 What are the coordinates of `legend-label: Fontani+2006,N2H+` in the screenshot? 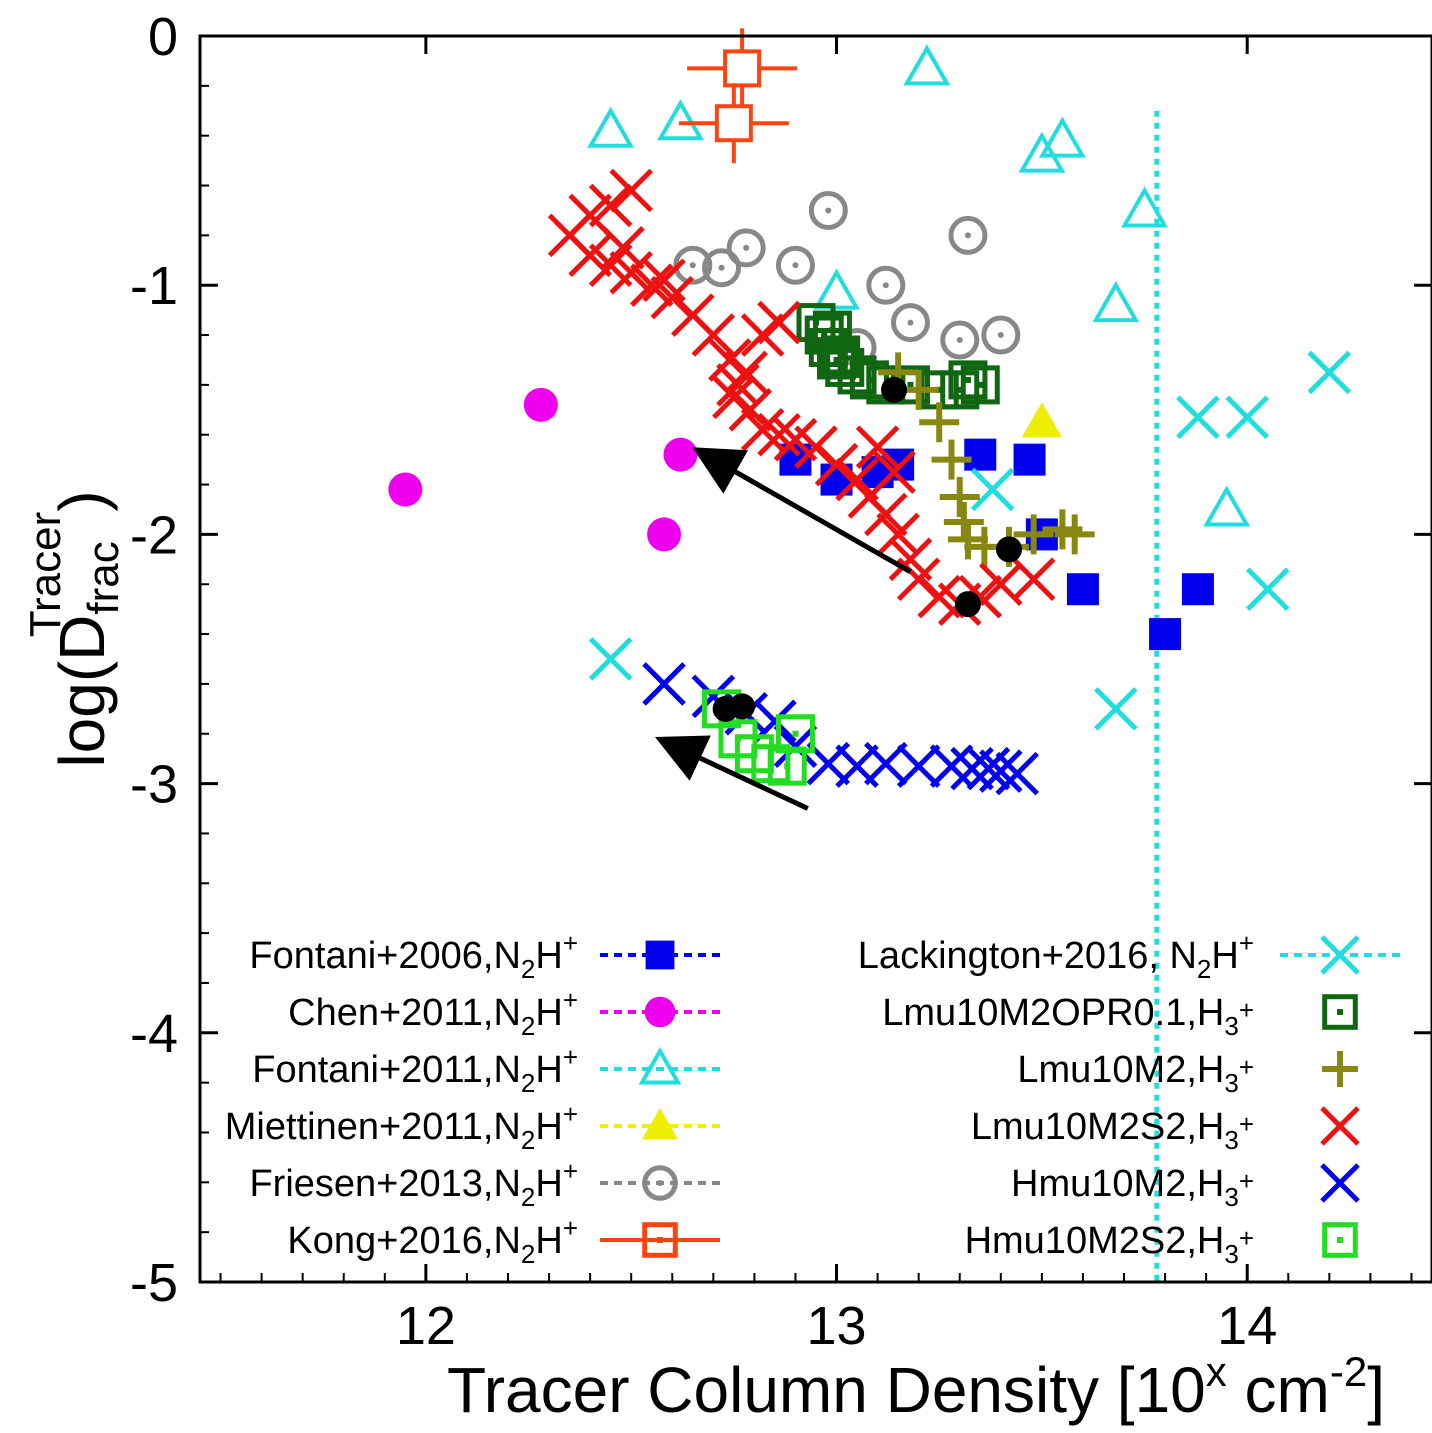 It's located at (413, 956).